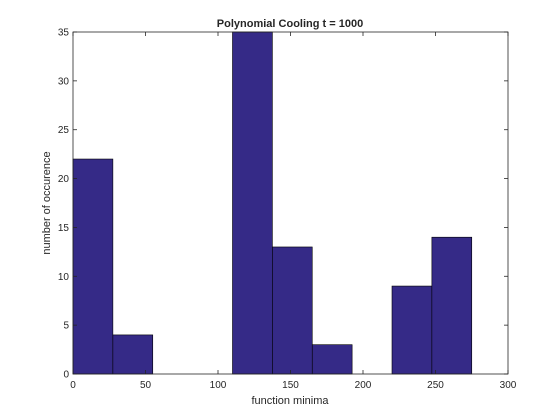  I want to click on y-tick-label: 5, so click(66, 326).